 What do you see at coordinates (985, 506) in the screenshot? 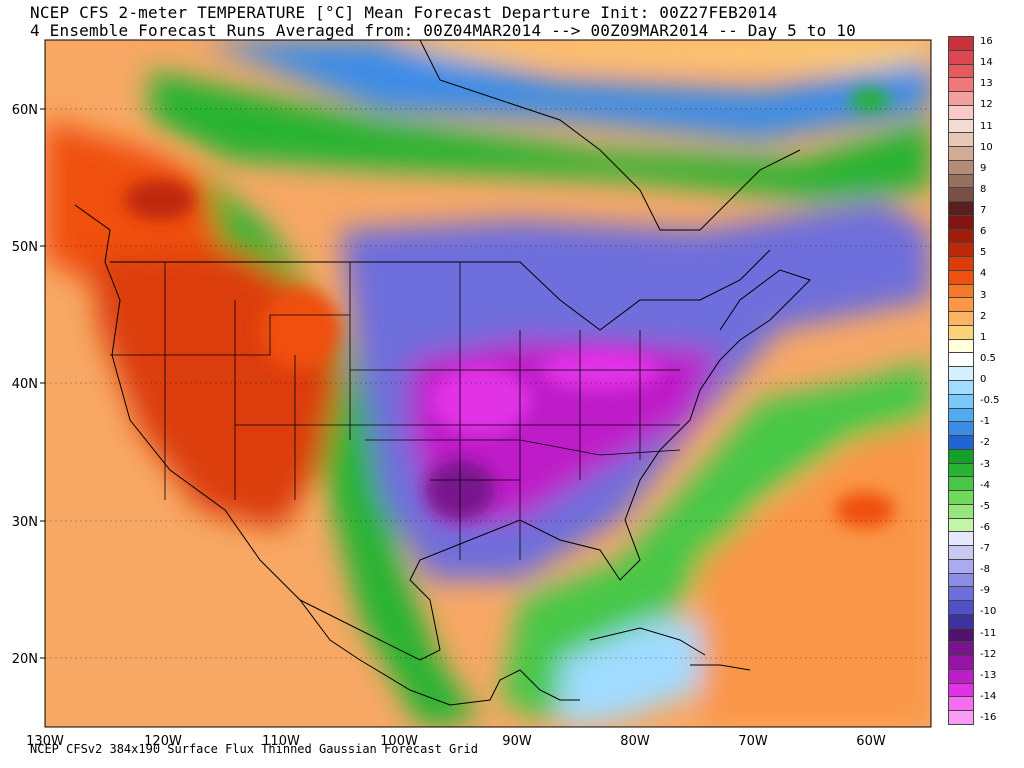
I see `colorbar-label: -5` at bounding box center [985, 506].